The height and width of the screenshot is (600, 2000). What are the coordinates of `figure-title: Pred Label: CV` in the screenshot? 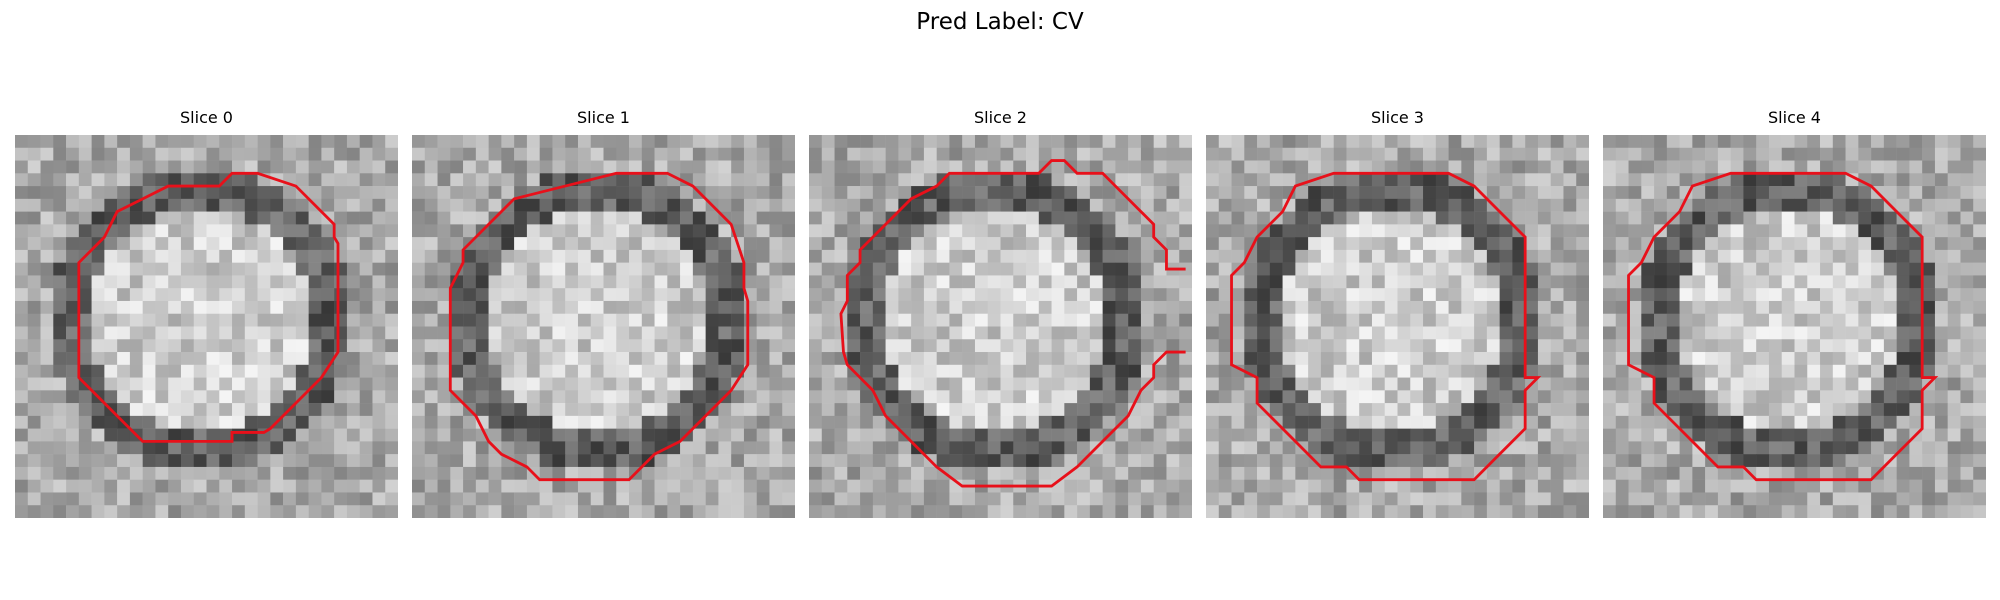 It's located at (1000, 22).